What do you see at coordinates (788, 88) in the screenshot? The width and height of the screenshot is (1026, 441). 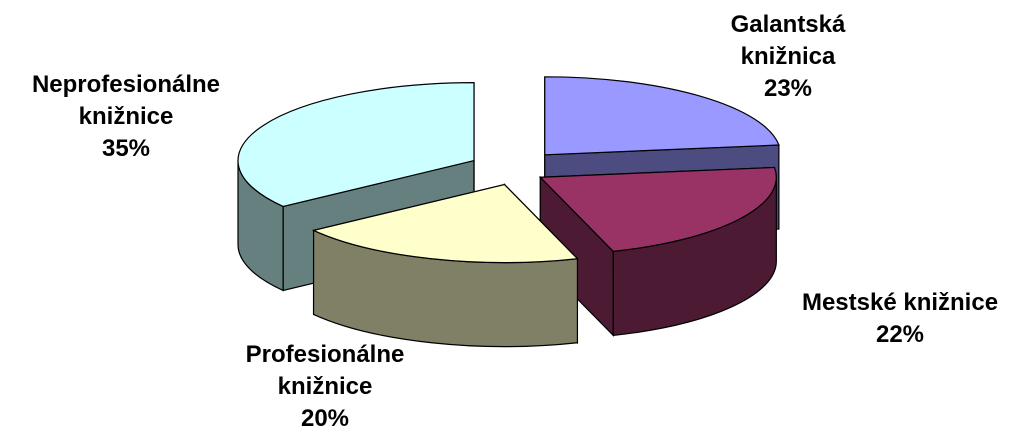 I see `slice-percent-label: 23%` at bounding box center [788, 88].